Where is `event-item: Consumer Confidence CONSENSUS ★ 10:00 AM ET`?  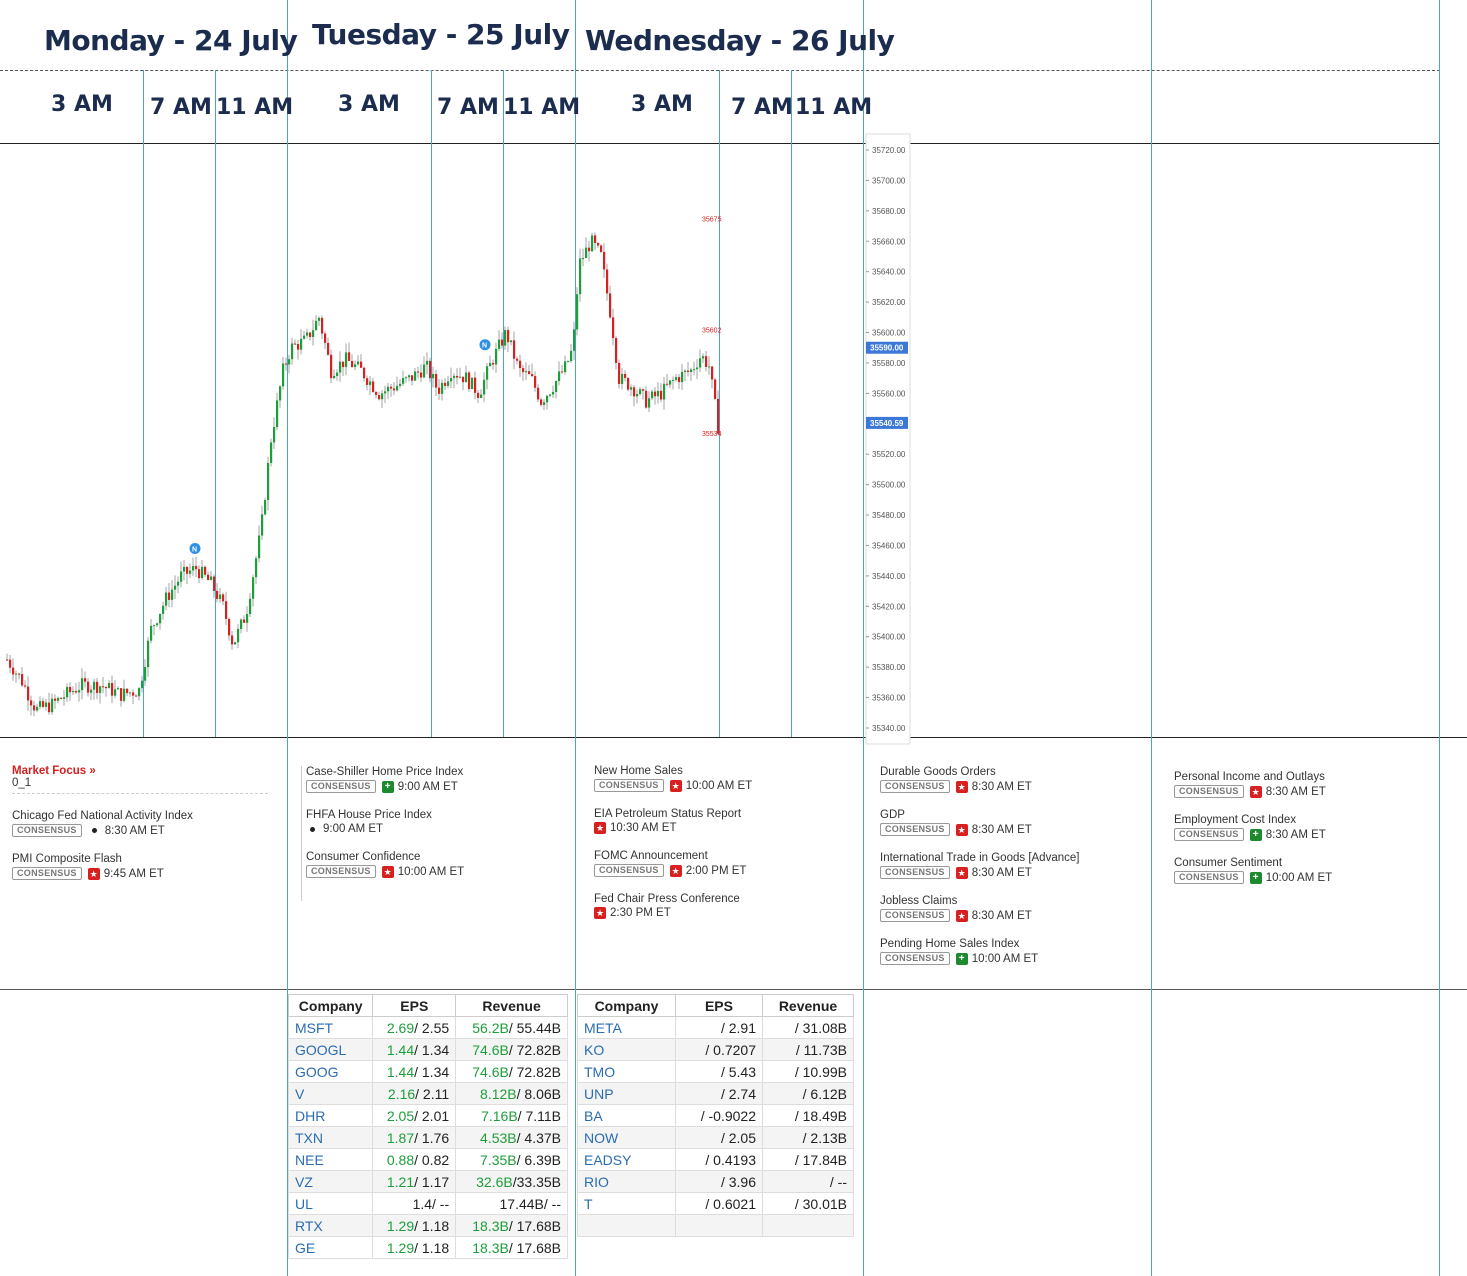 event-item: Consumer Confidence CONSENSUS ★ 10:00 AM ET is located at coordinates (438, 864).